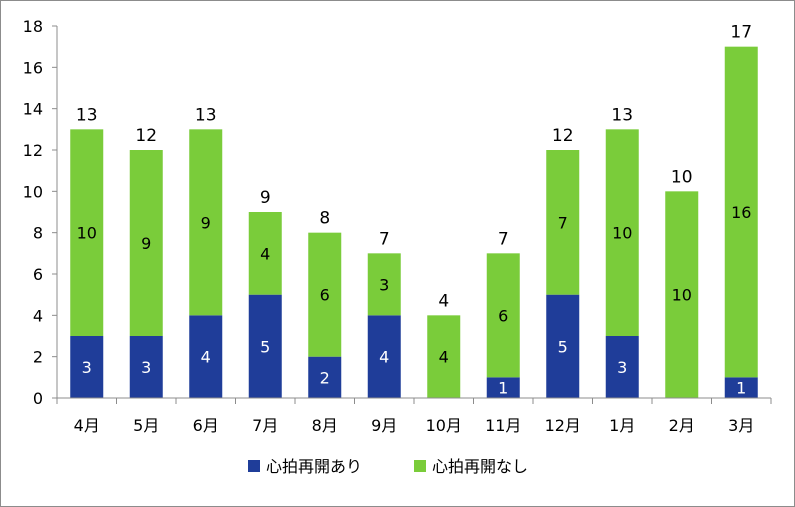 The image size is (795, 507). What do you see at coordinates (563, 425) in the screenshot?
I see `x-tick-label: 12月` at bounding box center [563, 425].